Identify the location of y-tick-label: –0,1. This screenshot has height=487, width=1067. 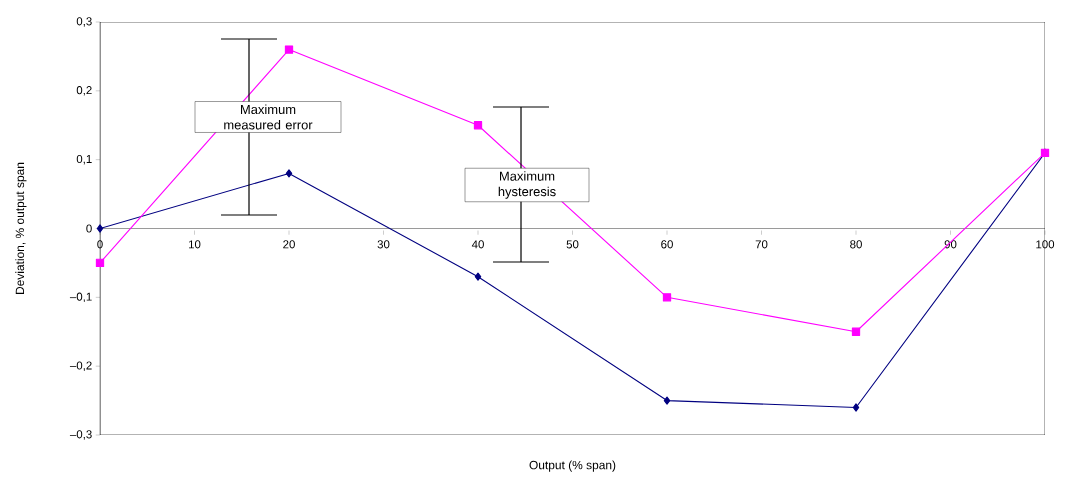
(80, 297).